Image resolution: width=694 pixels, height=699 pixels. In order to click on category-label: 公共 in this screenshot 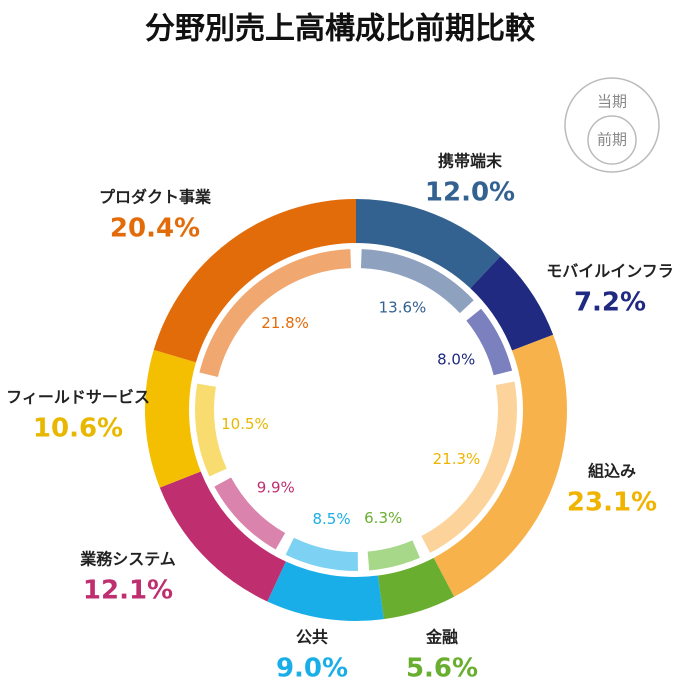, I will do `click(312, 637)`.